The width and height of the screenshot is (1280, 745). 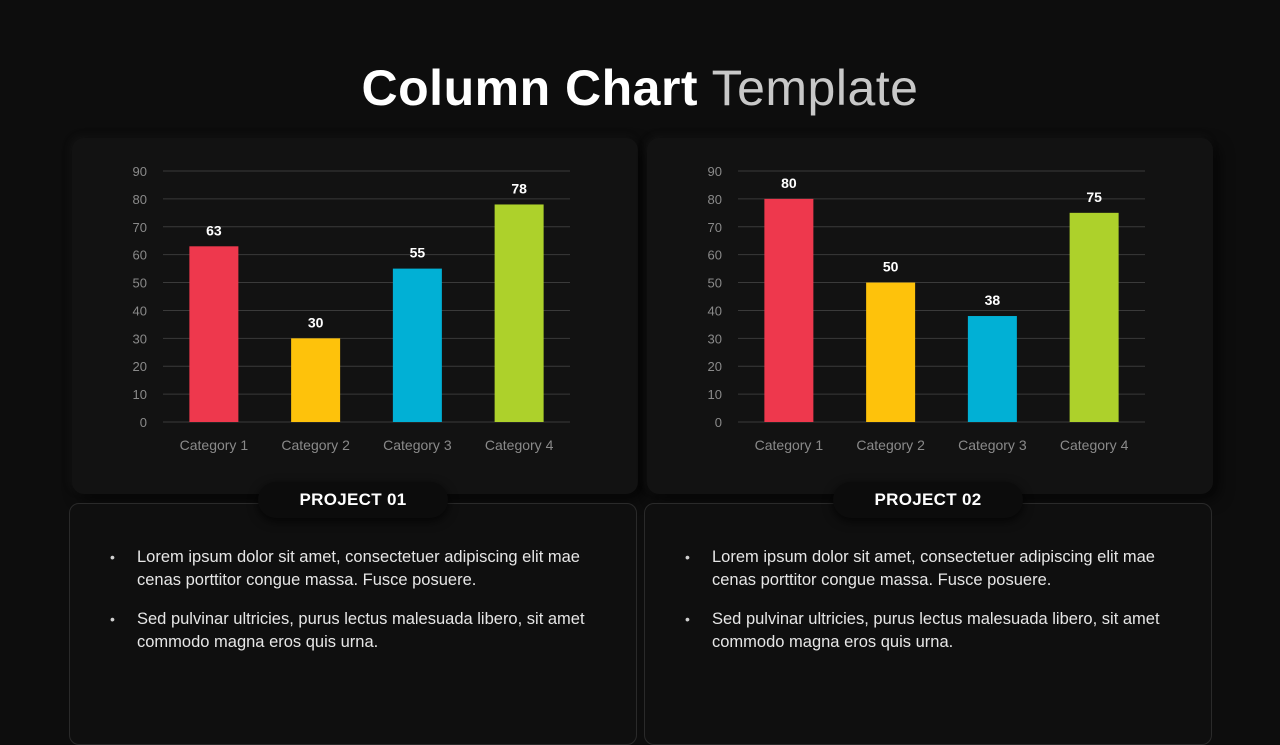 What do you see at coordinates (214, 230) in the screenshot?
I see `data-label: 63` at bounding box center [214, 230].